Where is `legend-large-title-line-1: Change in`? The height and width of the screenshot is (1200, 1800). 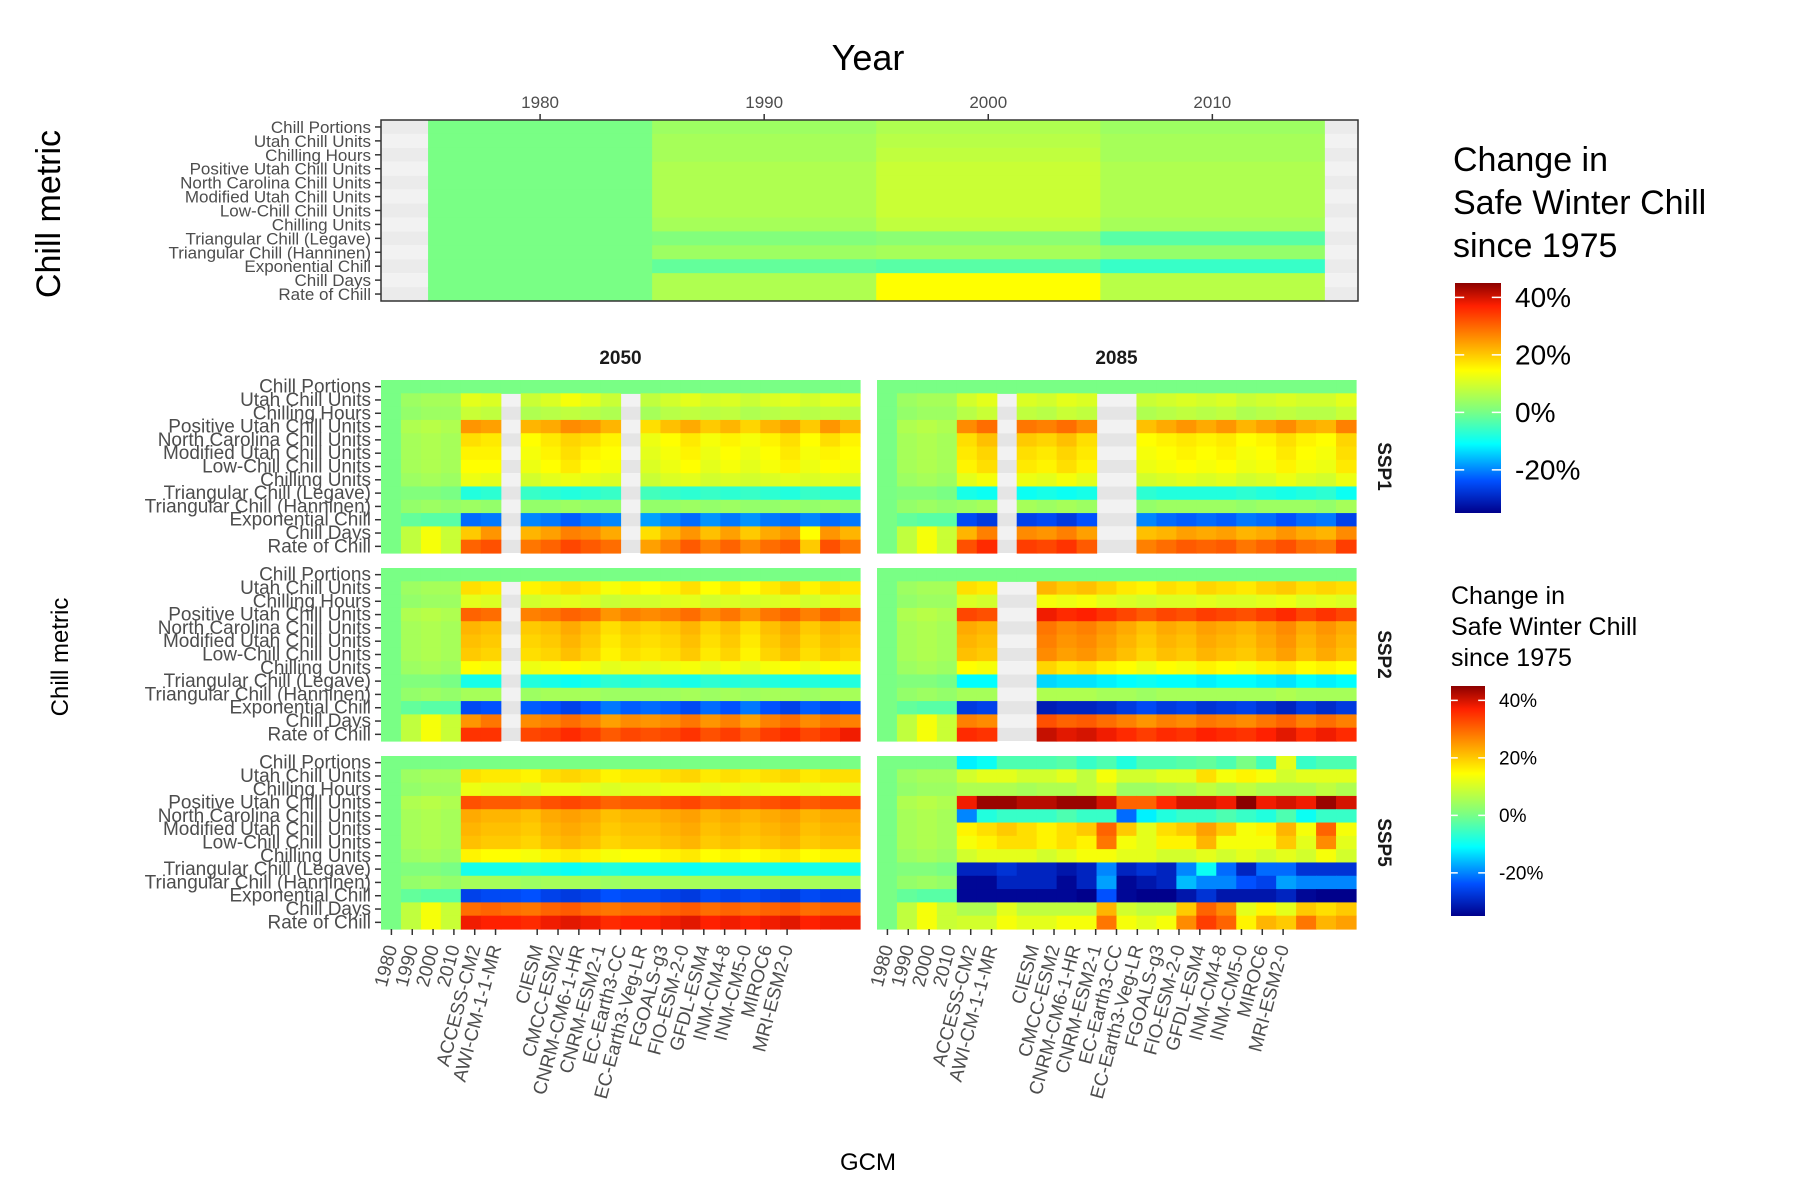 legend-large-title-line-1: Change in is located at coordinates (1530, 160).